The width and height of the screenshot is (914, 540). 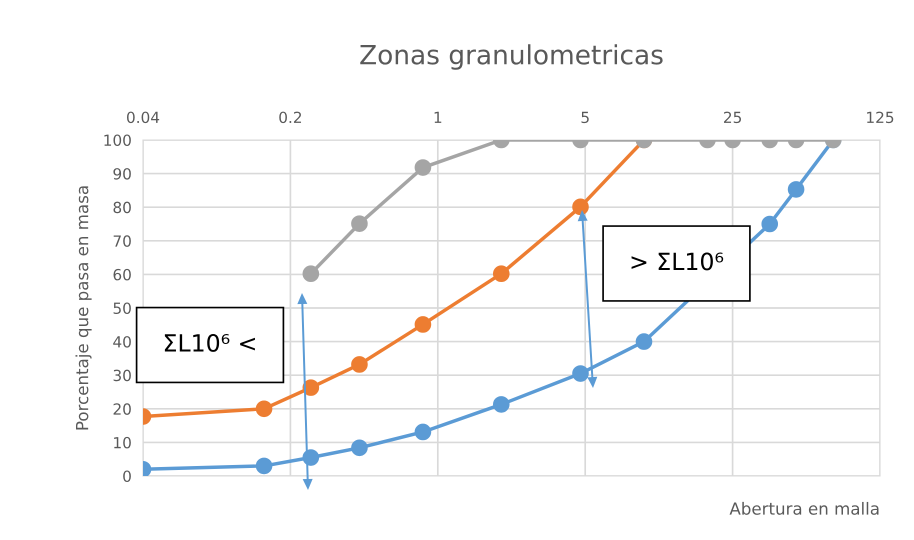 I want to click on y-tick-label: 100, so click(x=117, y=140).